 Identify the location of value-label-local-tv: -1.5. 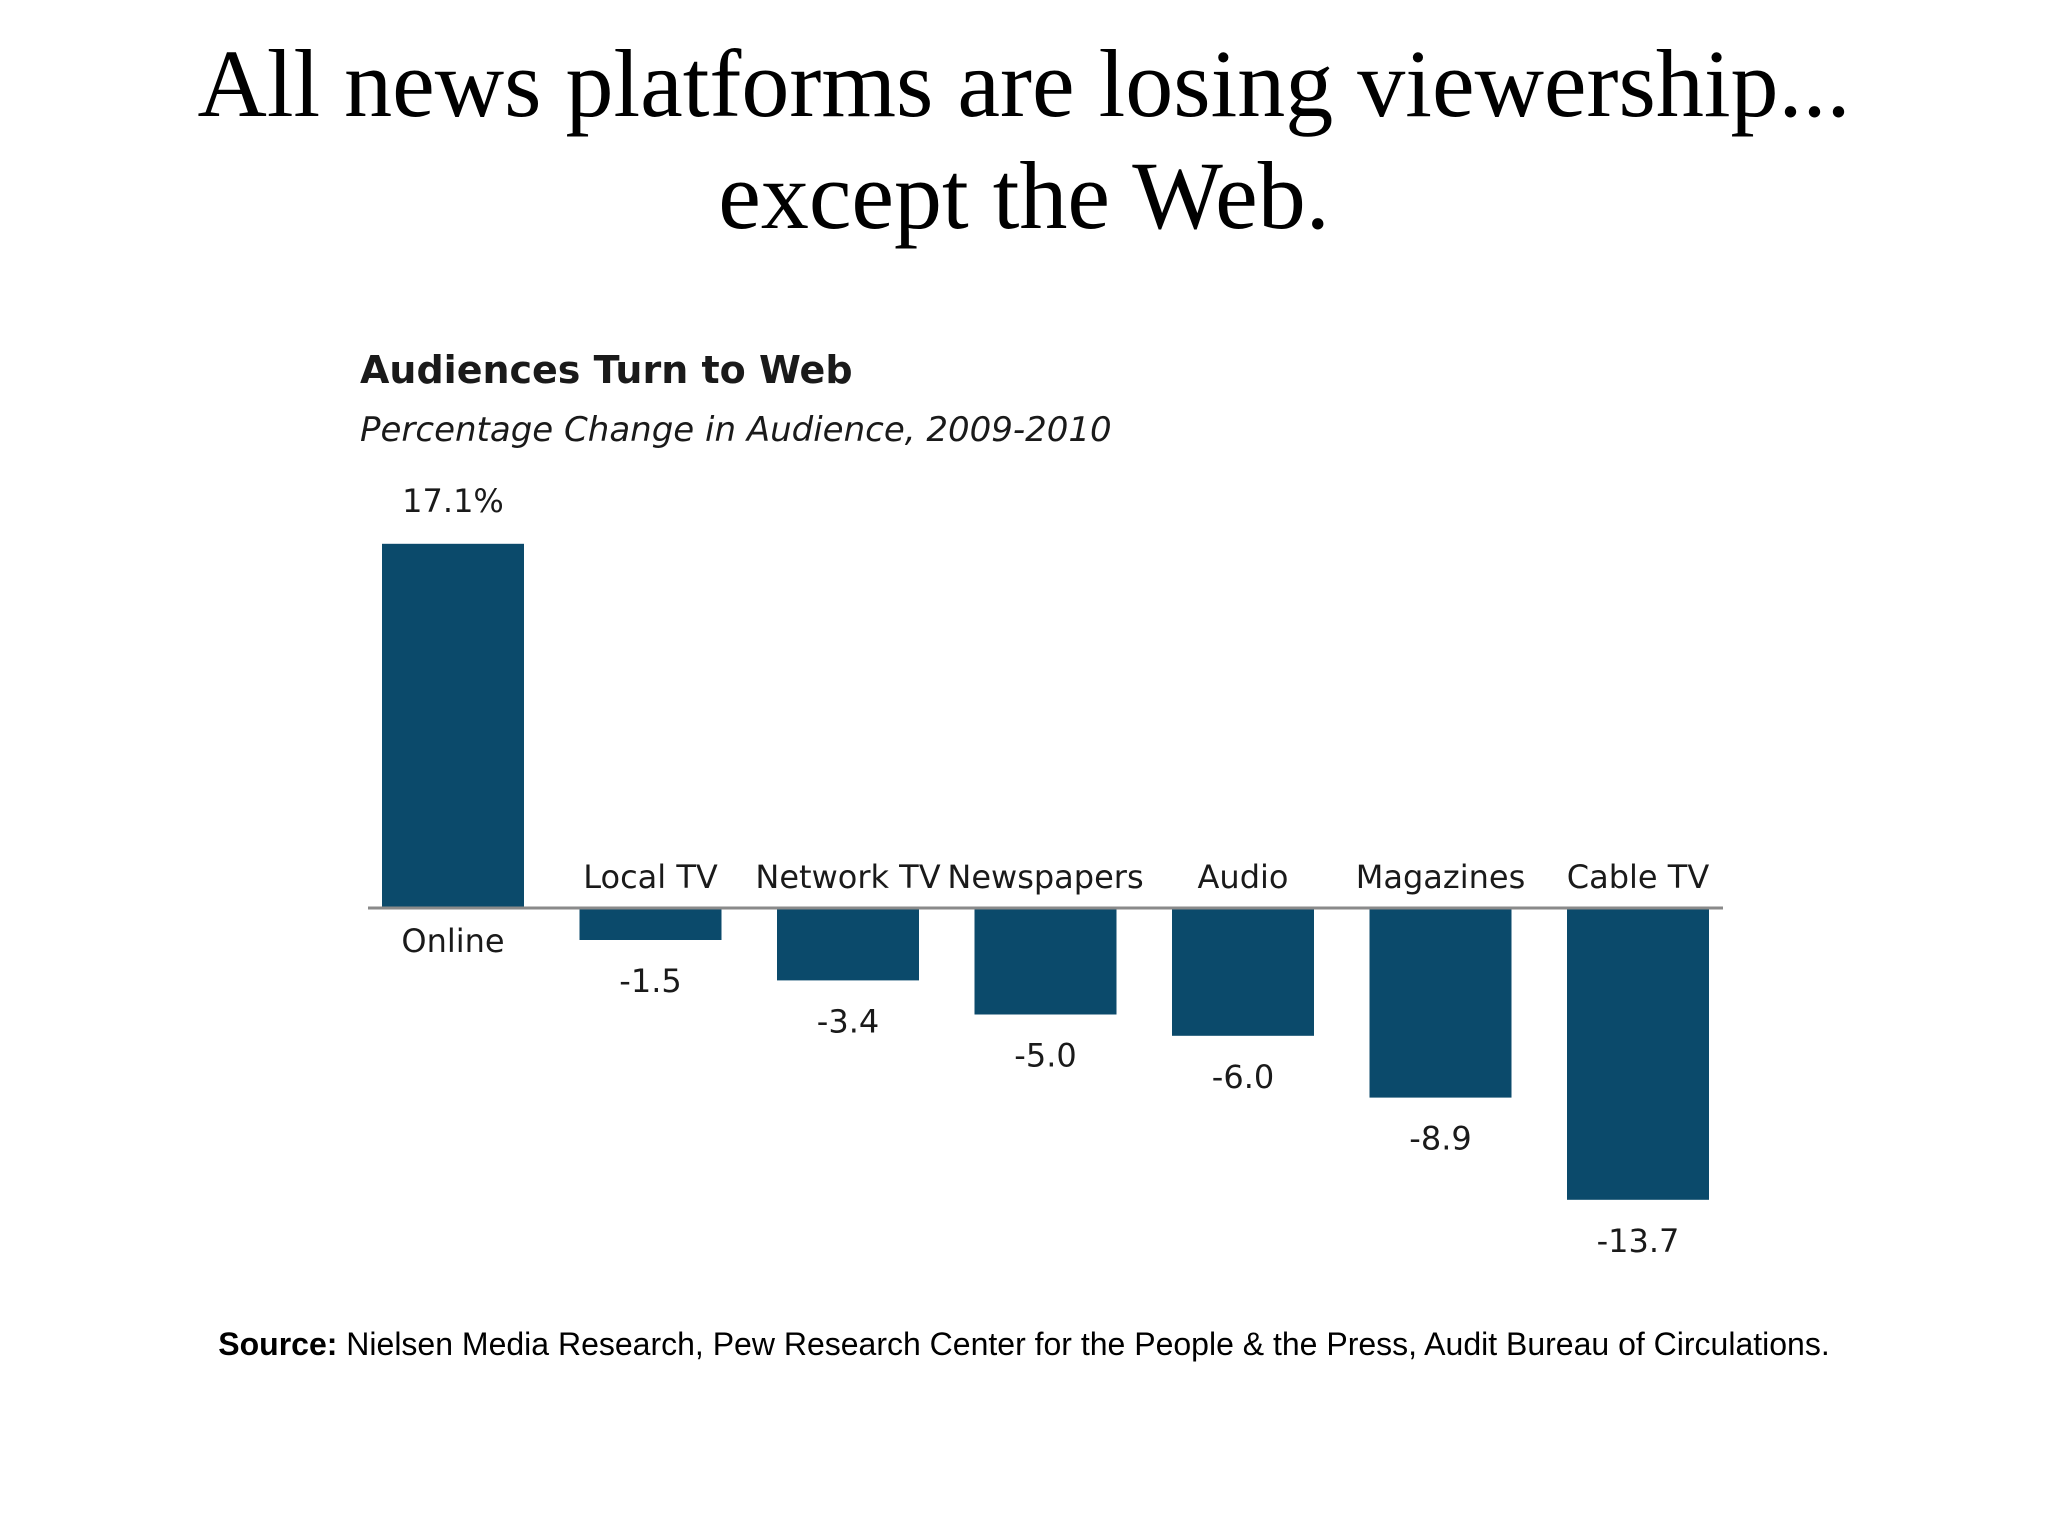
(650, 981).